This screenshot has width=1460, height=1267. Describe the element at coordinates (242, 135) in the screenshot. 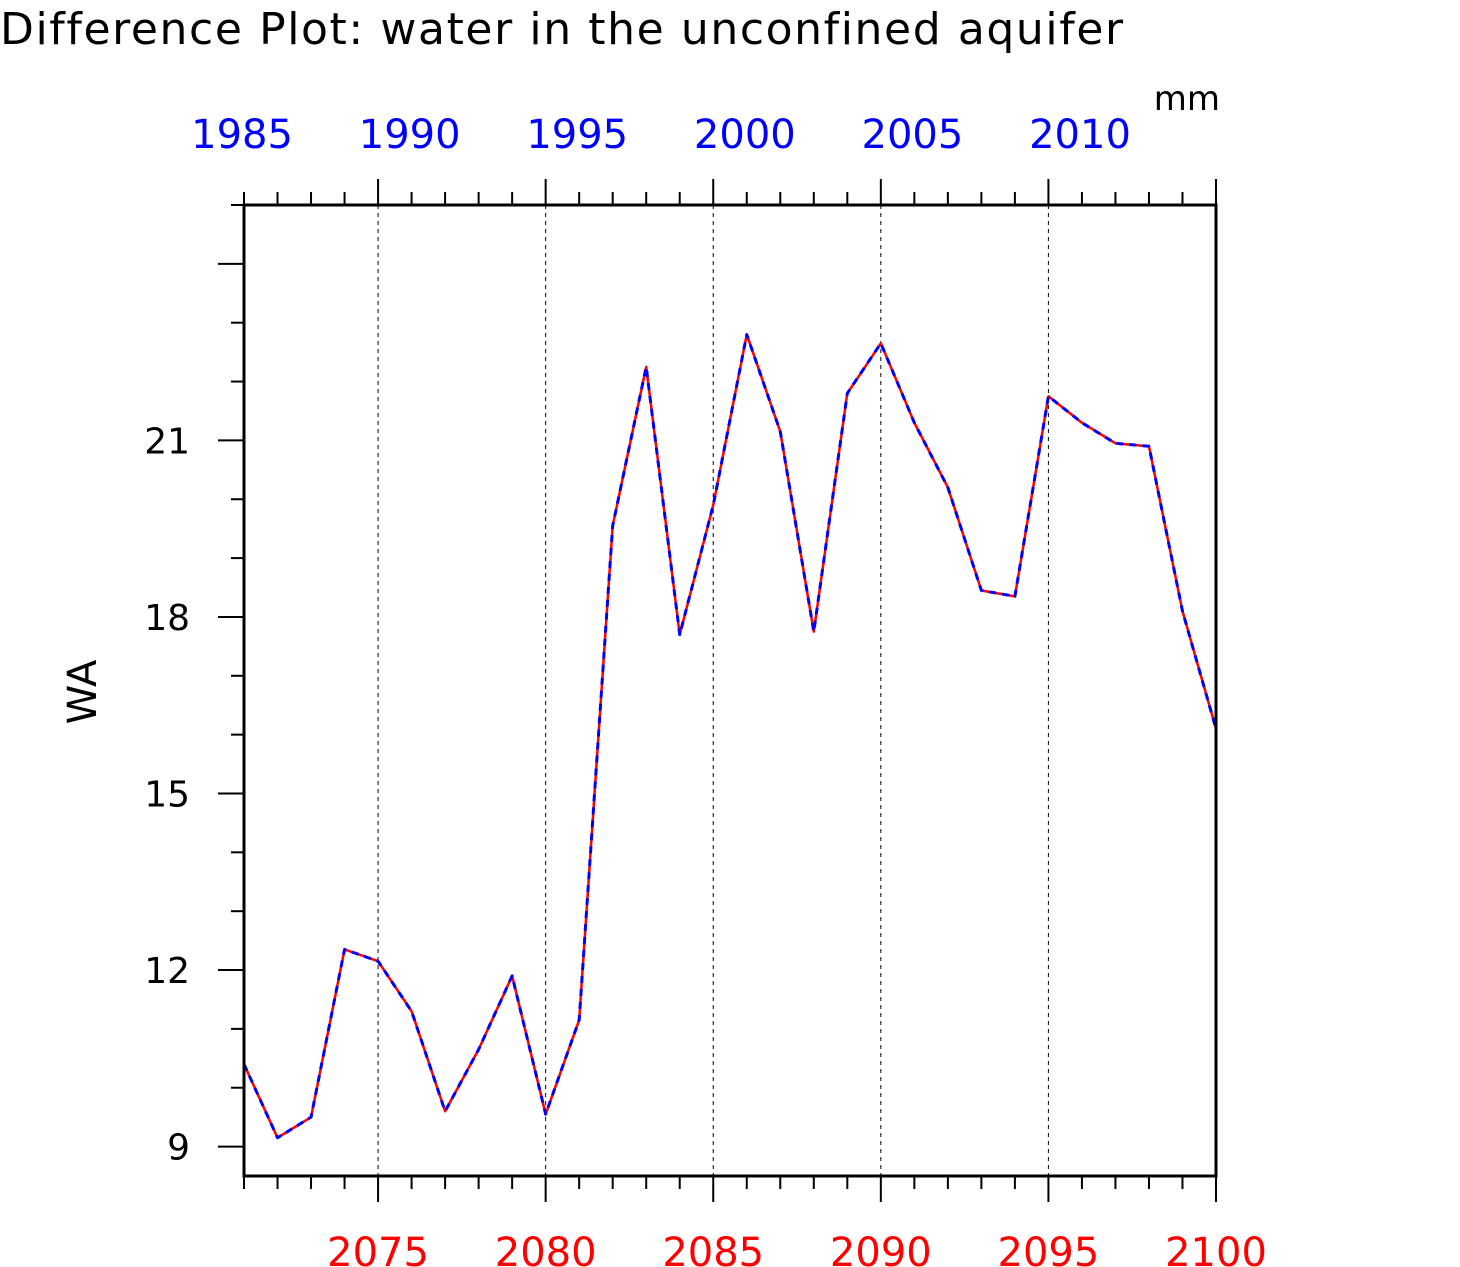

I see `top-tick-label: 1985` at that location.